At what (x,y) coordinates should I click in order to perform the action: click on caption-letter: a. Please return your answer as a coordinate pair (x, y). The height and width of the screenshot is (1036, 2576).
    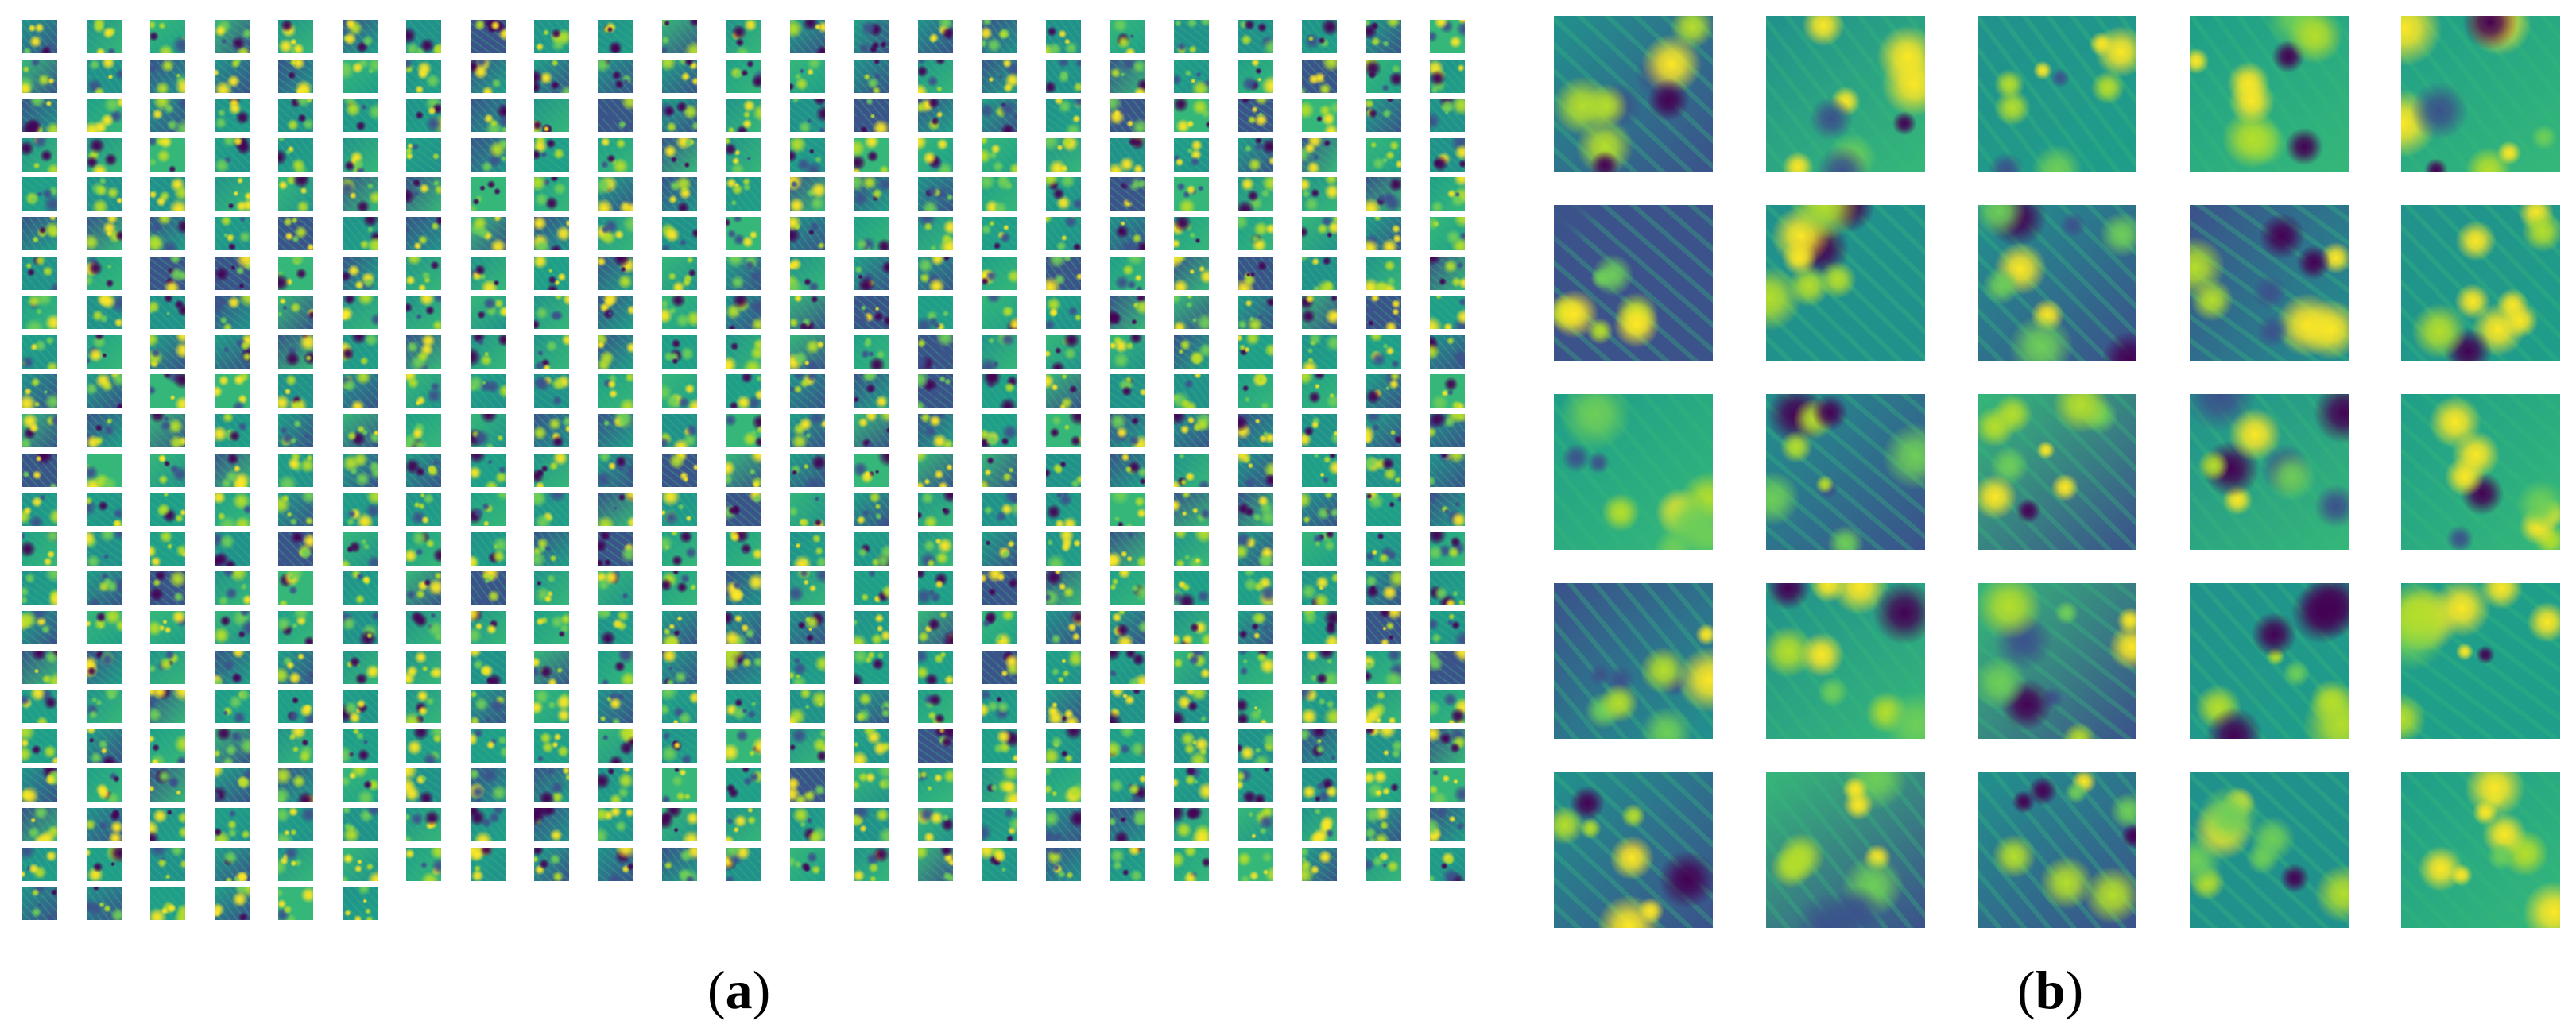
    Looking at the image, I should click on (739, 990).